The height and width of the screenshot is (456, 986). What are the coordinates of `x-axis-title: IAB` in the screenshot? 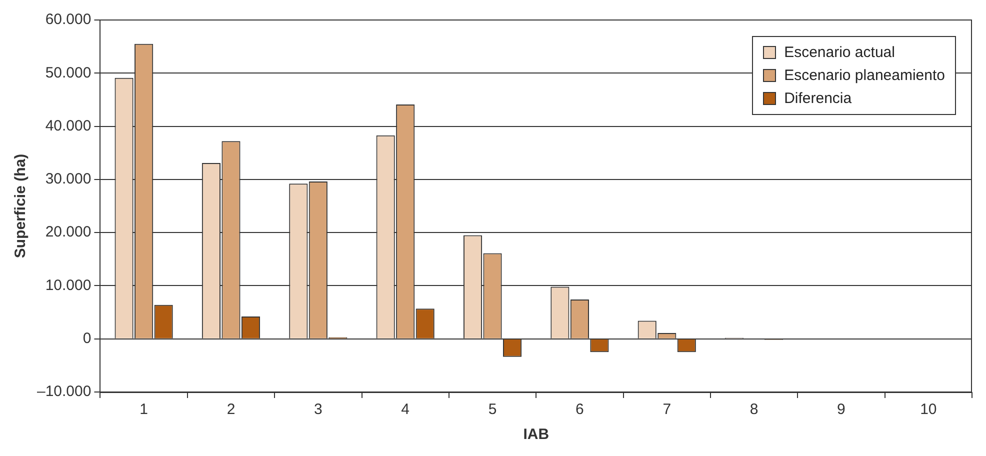 It's located at (536, 435).